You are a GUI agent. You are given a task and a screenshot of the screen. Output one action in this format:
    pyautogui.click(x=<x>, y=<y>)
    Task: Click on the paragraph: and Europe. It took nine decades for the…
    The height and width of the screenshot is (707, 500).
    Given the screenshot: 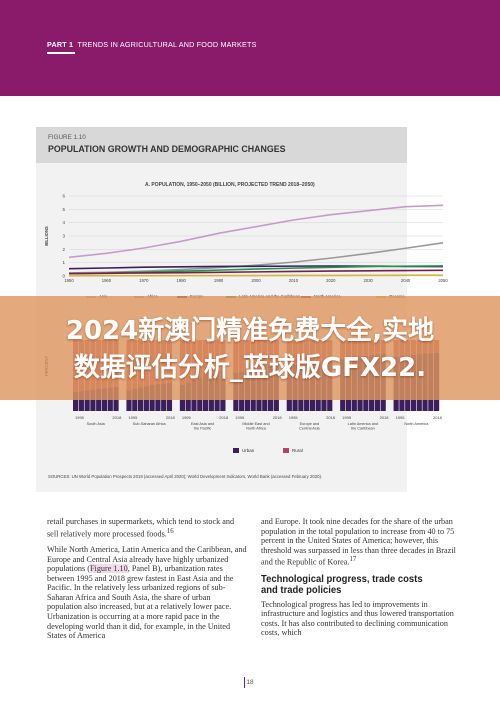 What is the action you would take?
    pyautogui.click(x=358, y=542)
    